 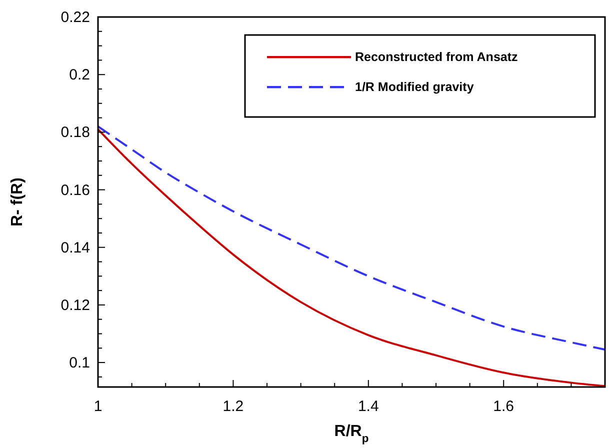 I want to click on legend-label: 1/R Modified gravity, so click(x=414, y=87).